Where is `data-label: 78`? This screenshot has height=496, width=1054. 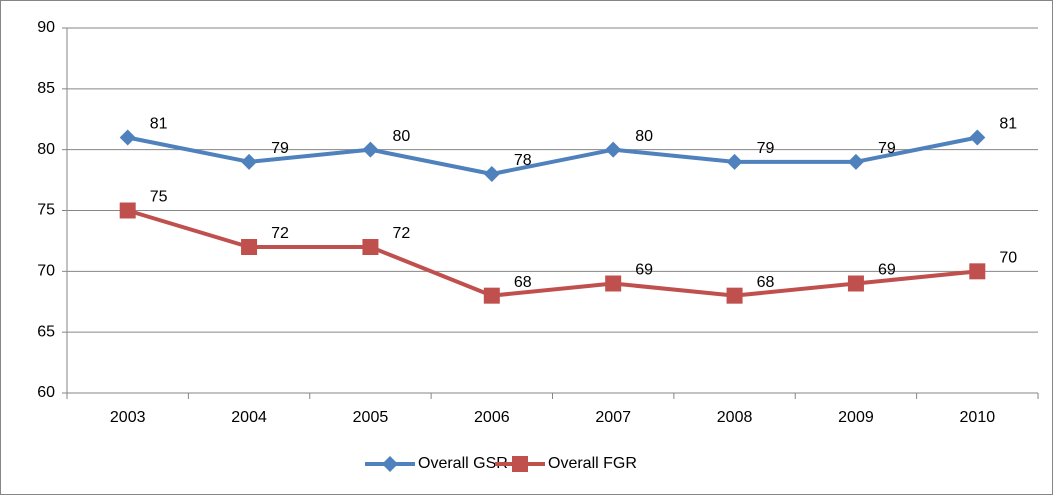 data-label: 78 is located at coordinates (523, 160).